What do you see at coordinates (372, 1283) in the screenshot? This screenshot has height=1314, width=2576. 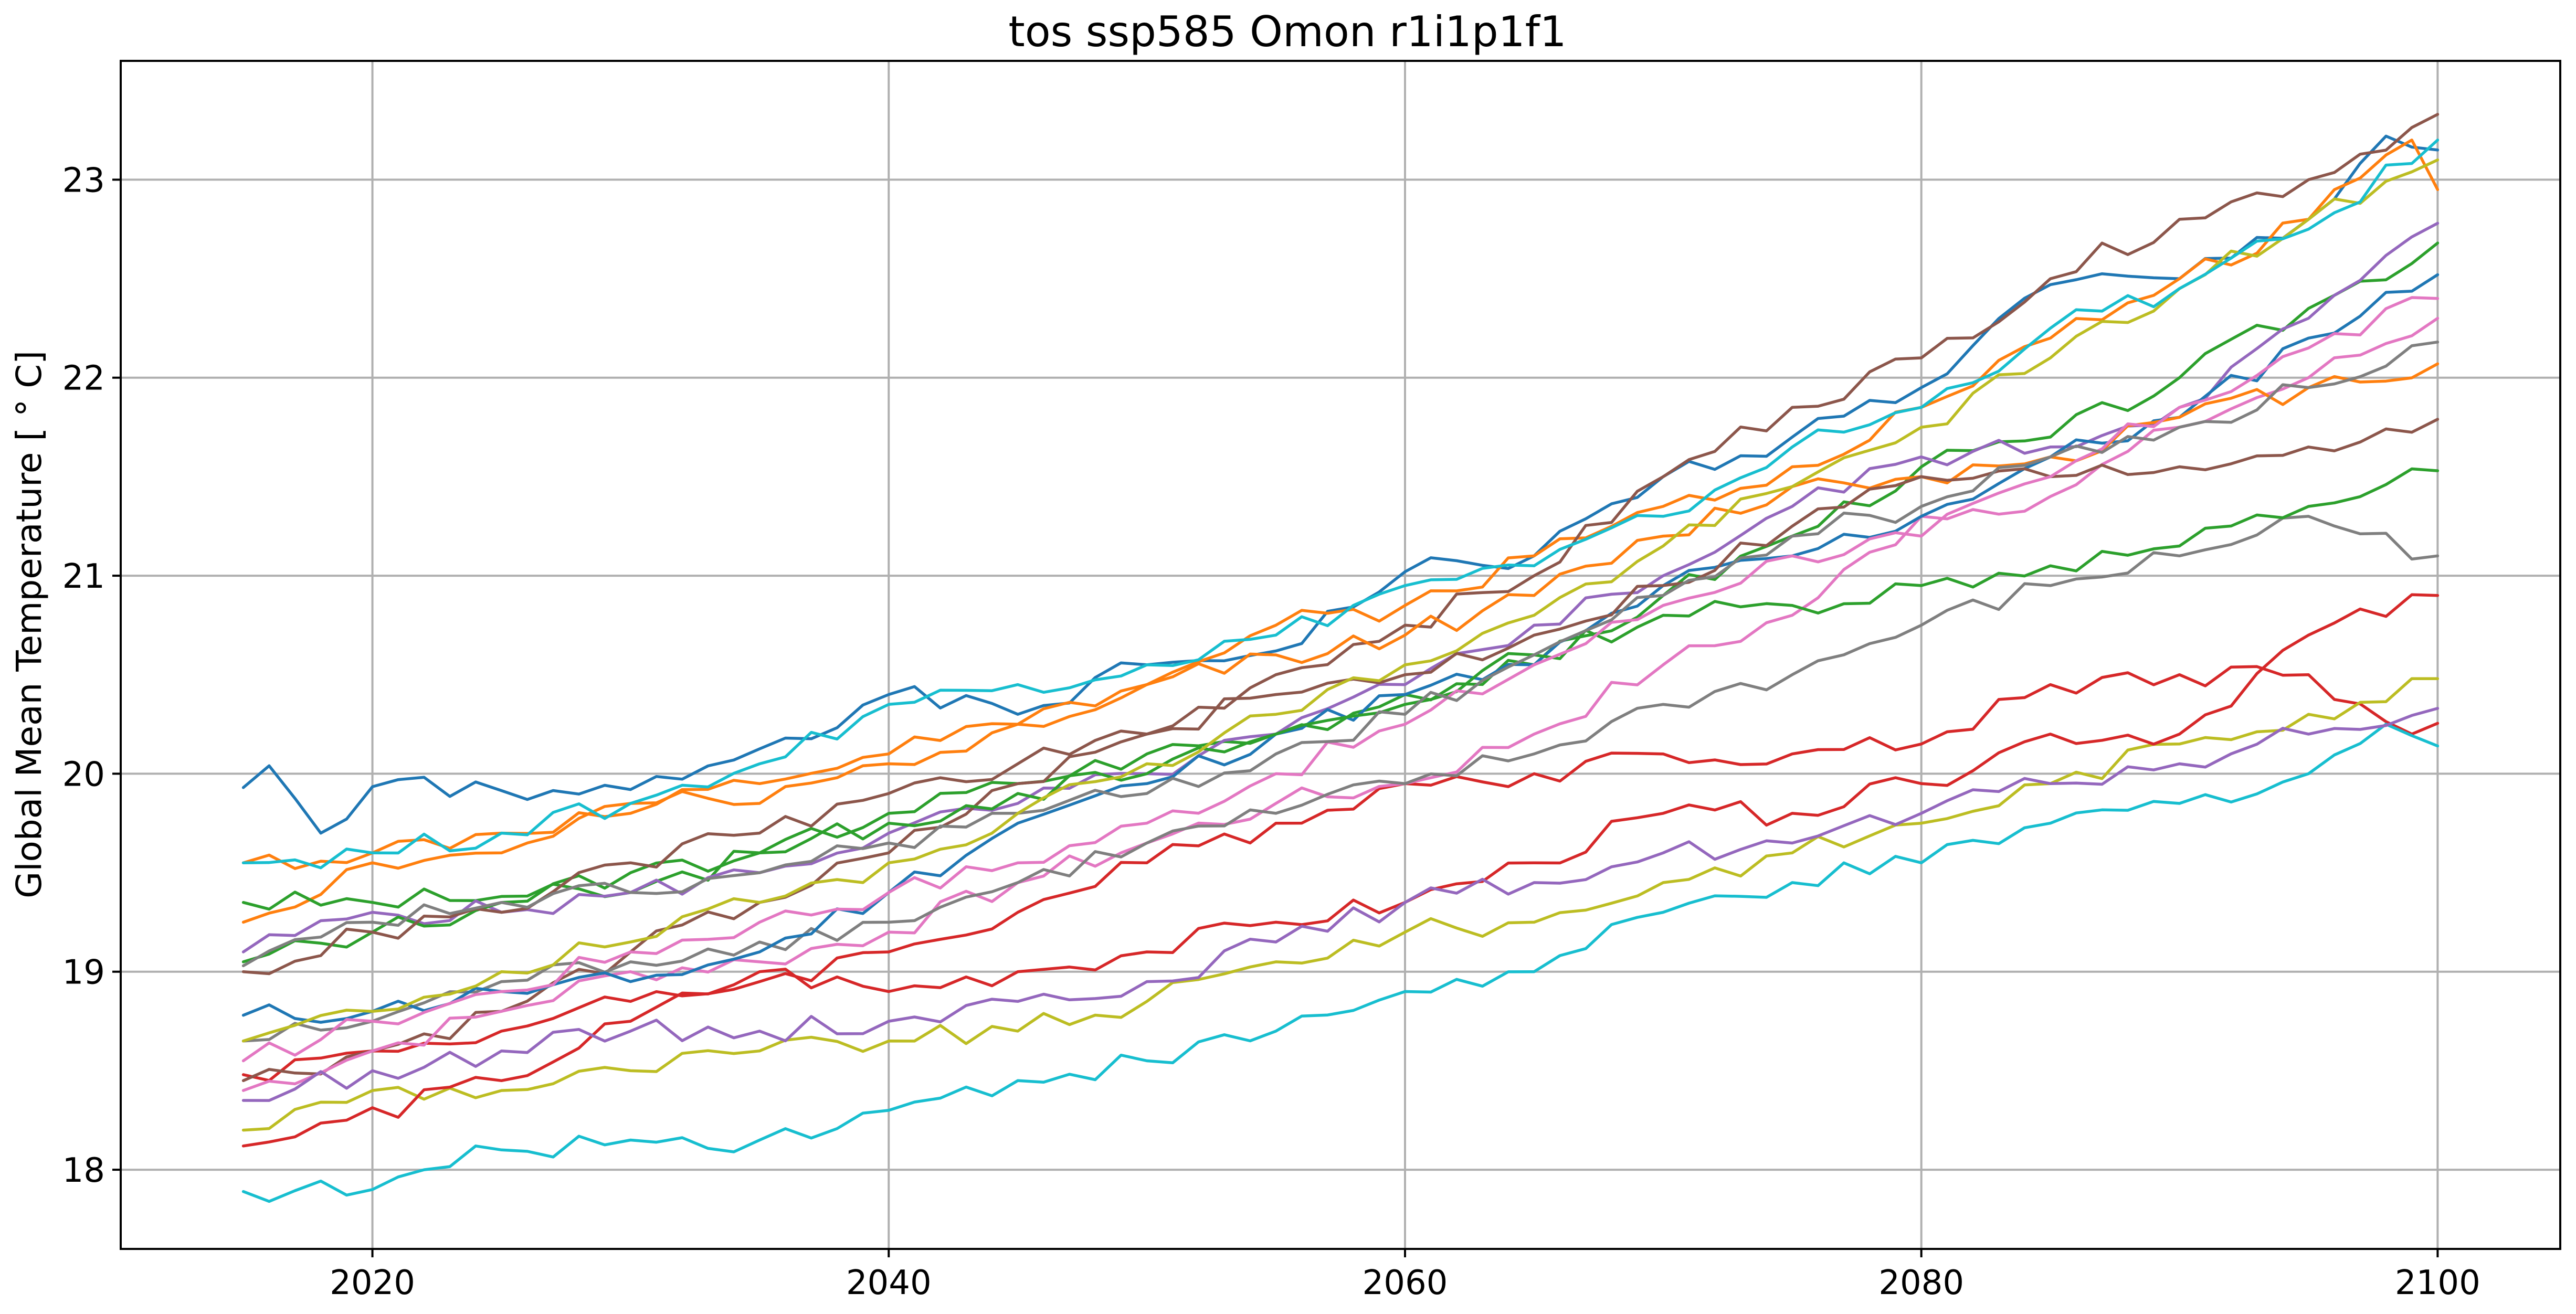 I see `x-tick-label: 2020` at bounding box center [372, 1283].